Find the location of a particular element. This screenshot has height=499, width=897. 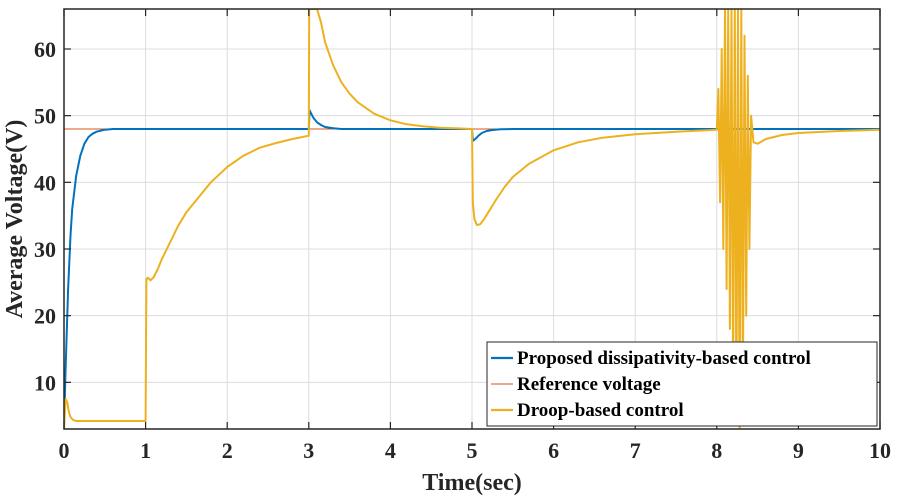

y-axis-label: Average Voltage(V) is located at coordinates (15, 219).